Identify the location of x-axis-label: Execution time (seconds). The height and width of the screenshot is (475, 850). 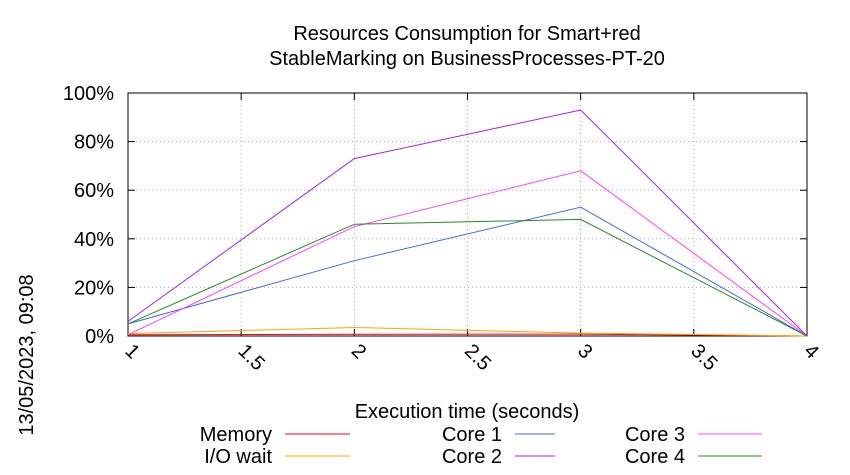
(467, 412).